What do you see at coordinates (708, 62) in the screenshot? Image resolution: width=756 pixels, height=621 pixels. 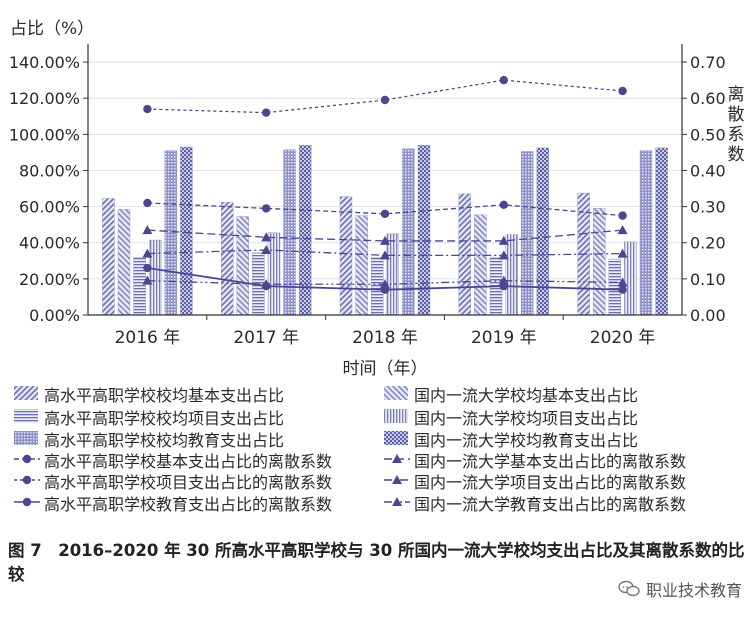 I see `y-right-tick-label: 0.70` at bounding box center [708, 62].